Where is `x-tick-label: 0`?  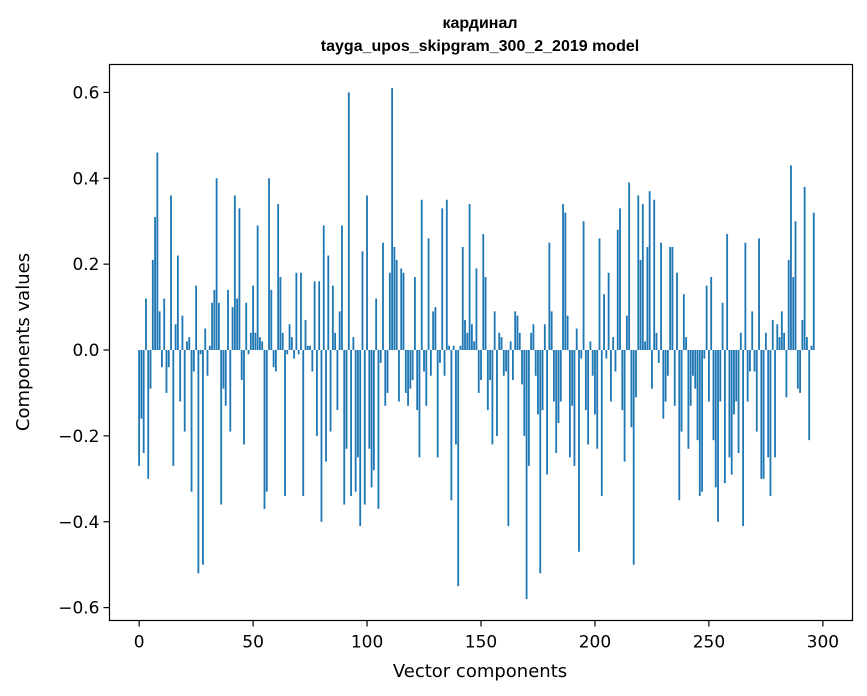
x-tick-label: 0 is located at coordinates (139, 643).